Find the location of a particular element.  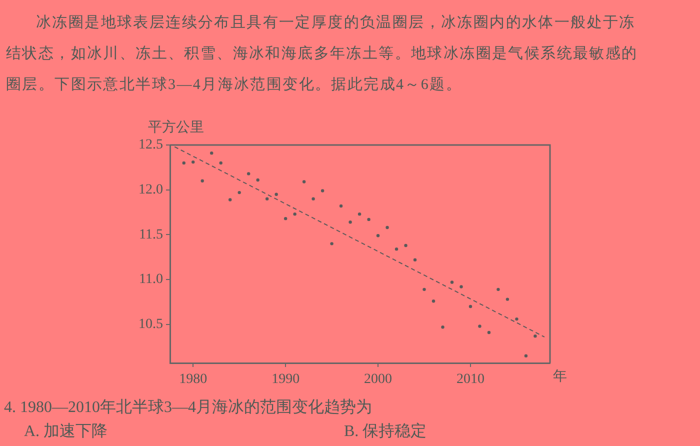

text: A. 加速下降 is located at coordinates (66, 432).